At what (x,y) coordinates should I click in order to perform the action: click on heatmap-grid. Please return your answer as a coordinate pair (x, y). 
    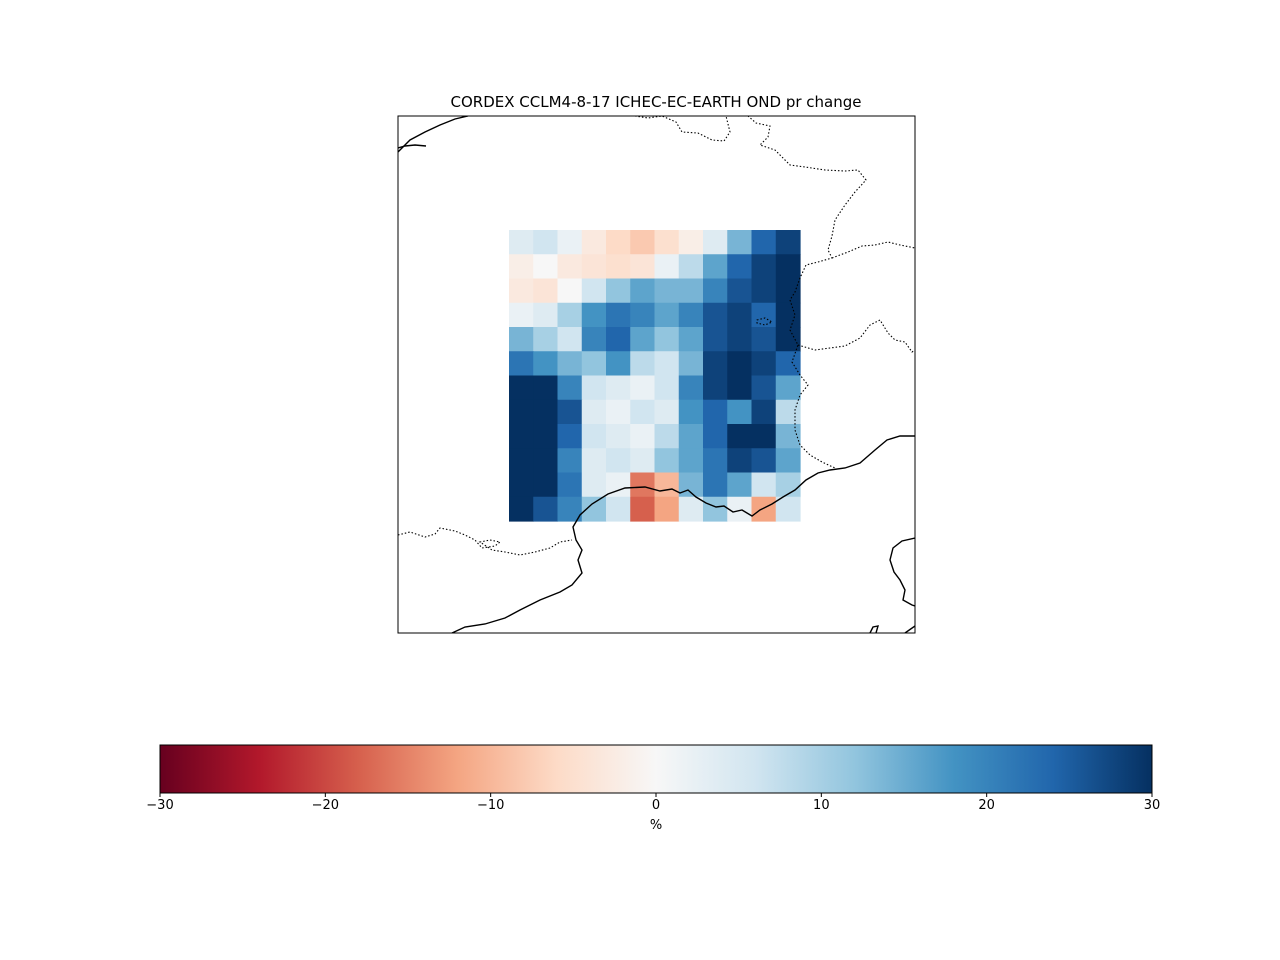
    Looking at the image, I should click on (655, 376).